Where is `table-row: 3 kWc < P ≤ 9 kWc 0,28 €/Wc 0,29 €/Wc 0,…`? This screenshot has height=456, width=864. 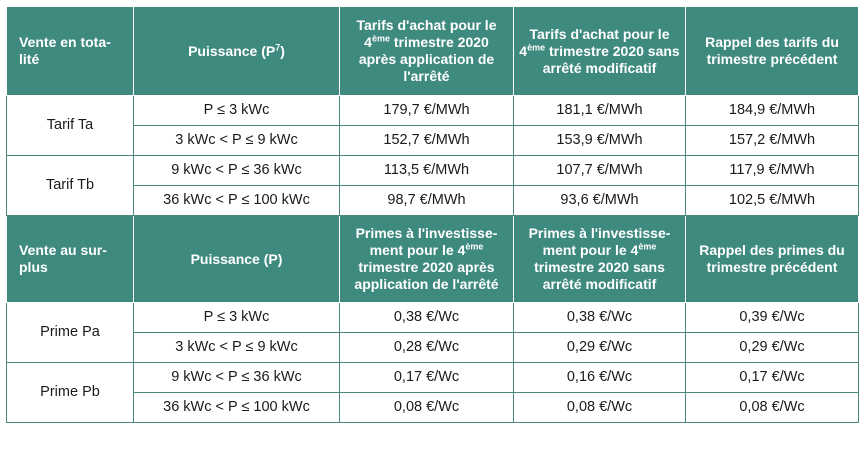
table-row: 3 kWc < P ≤ 9 kWc 0,28 €/Wc 0,29 €/Wc 0,… is located at coordinates (433, 347).